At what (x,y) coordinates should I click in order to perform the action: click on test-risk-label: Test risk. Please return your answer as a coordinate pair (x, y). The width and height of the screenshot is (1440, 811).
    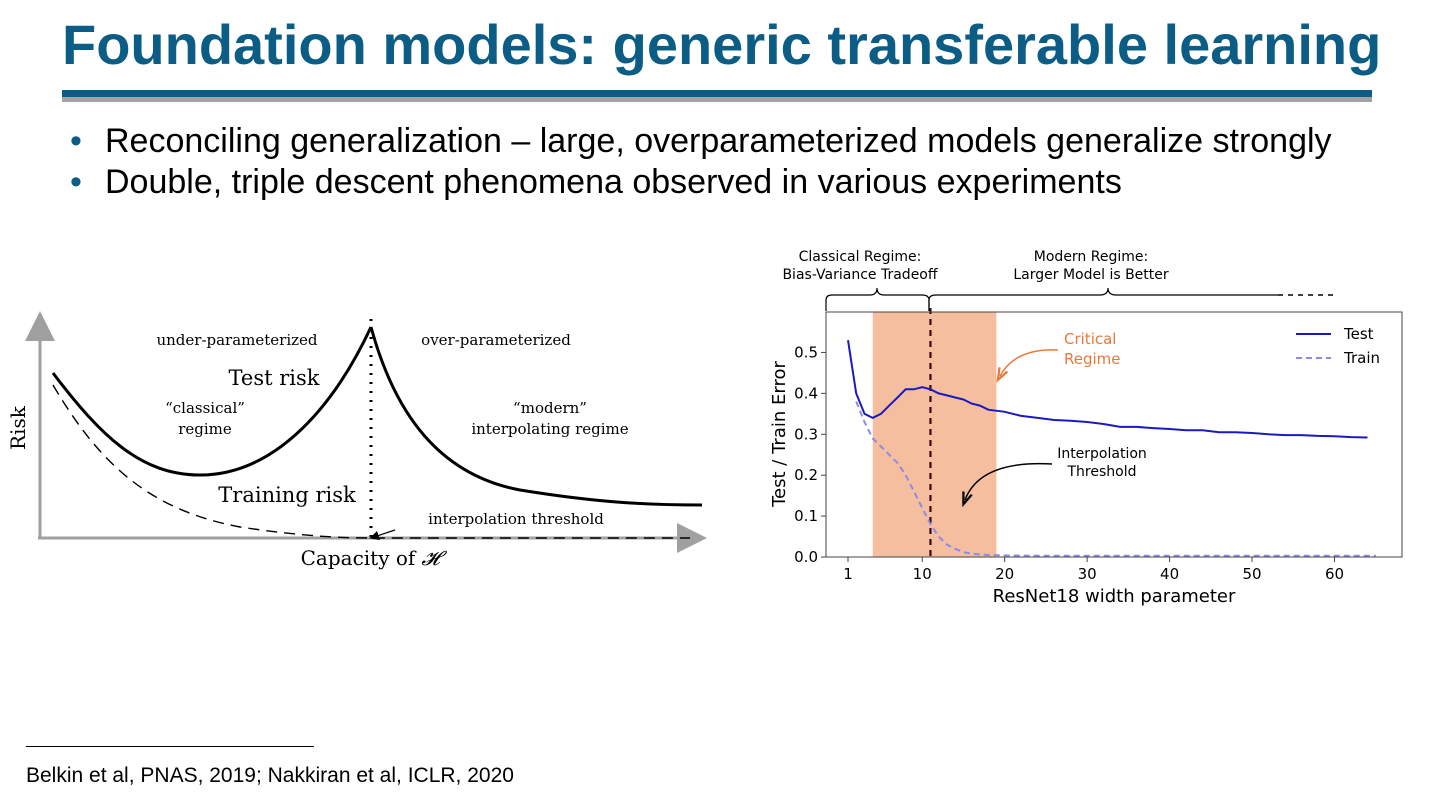
    Looking at the image, I should click on (274, 378).